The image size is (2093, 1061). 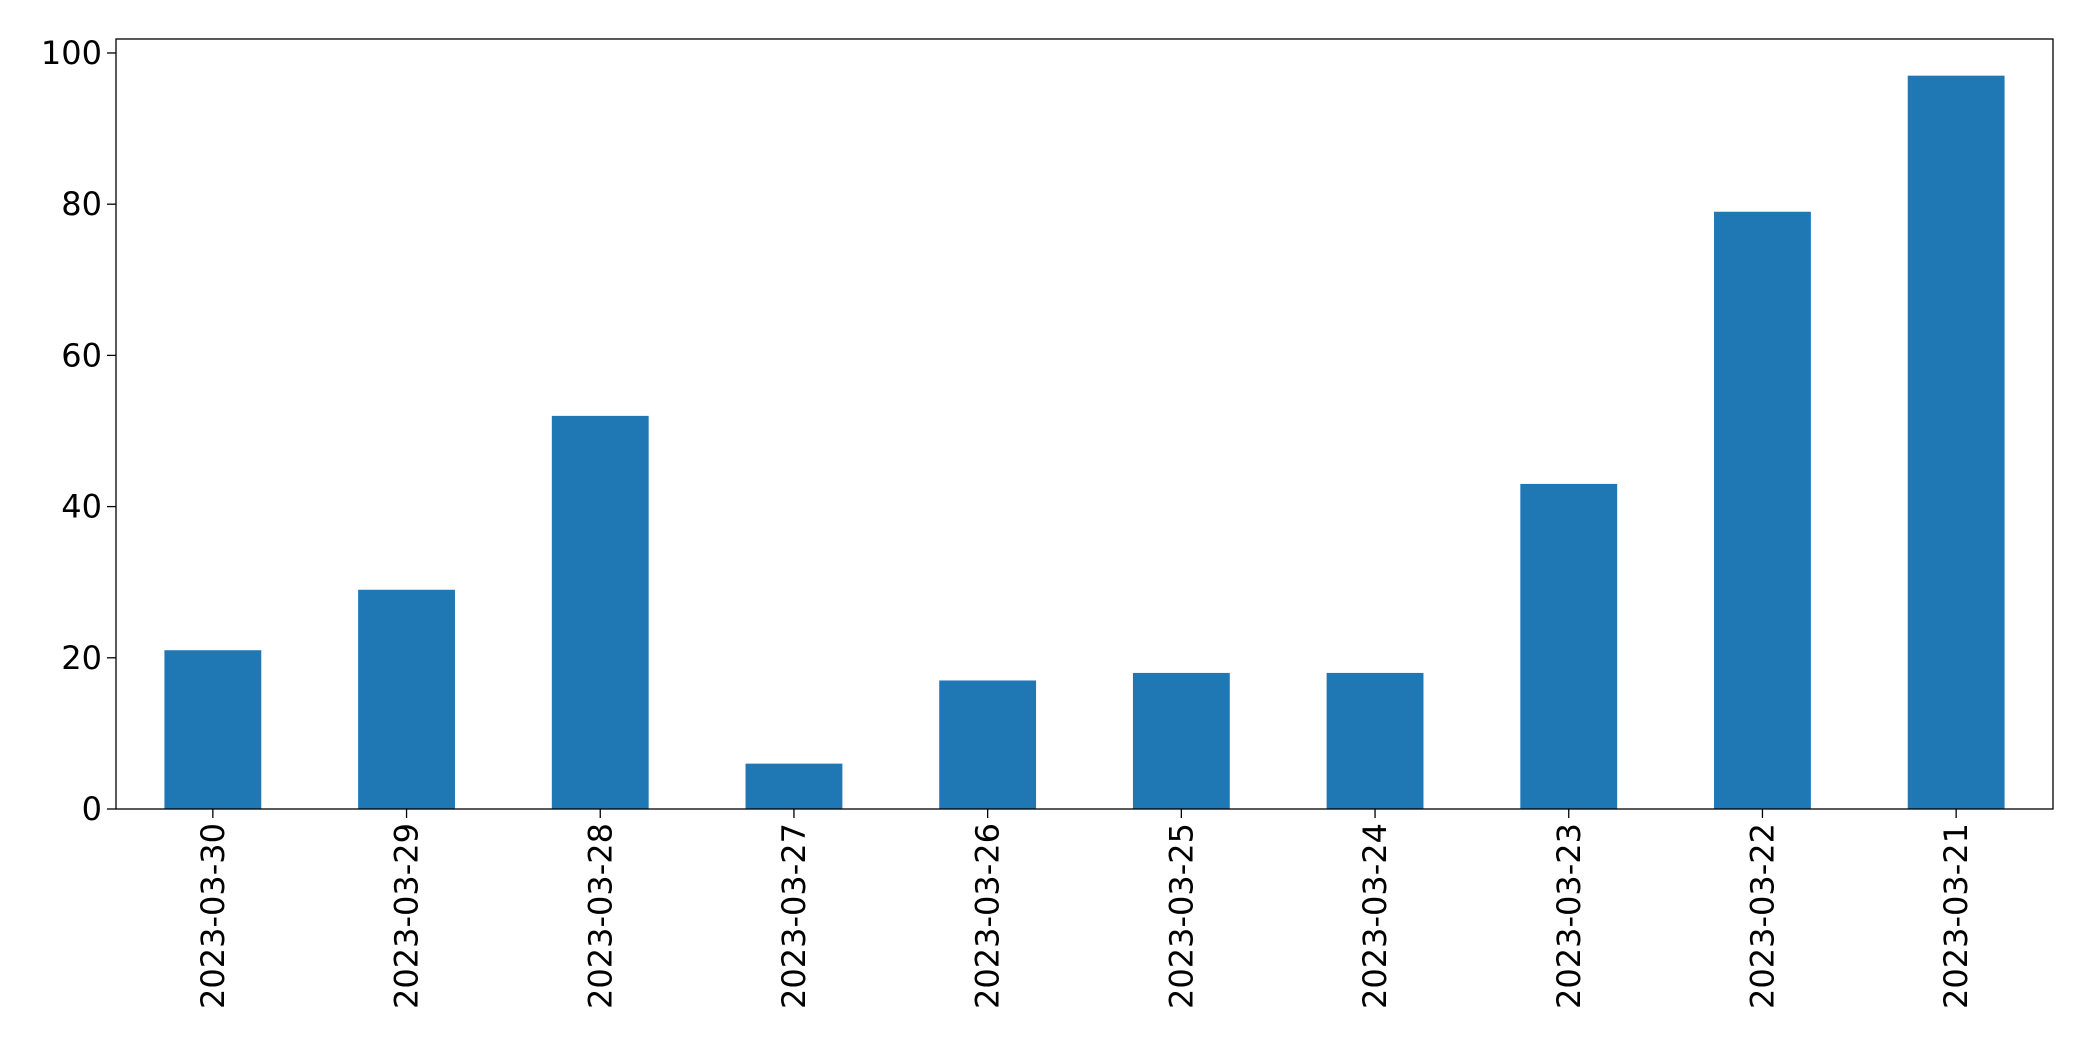 I want to click on x-tick-label: 2023-03-26, so click(x=988, y=916).